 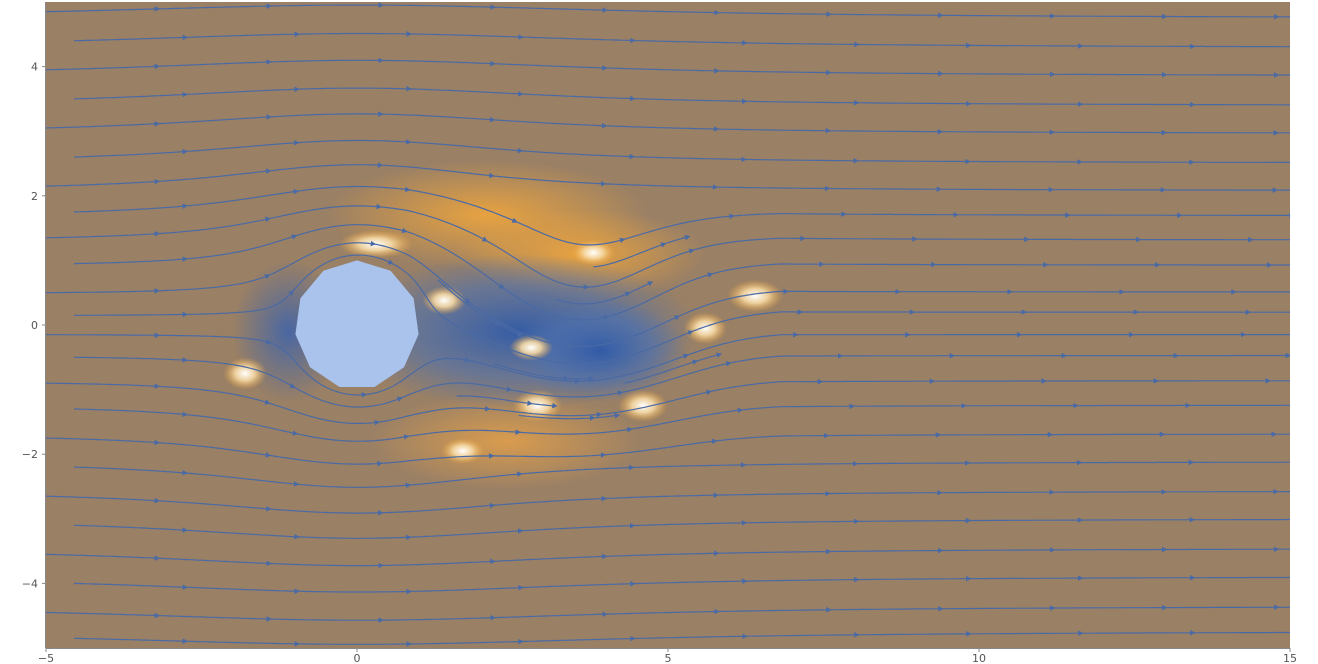 I want to click on wake-core-region, so click(x=599, y=351).